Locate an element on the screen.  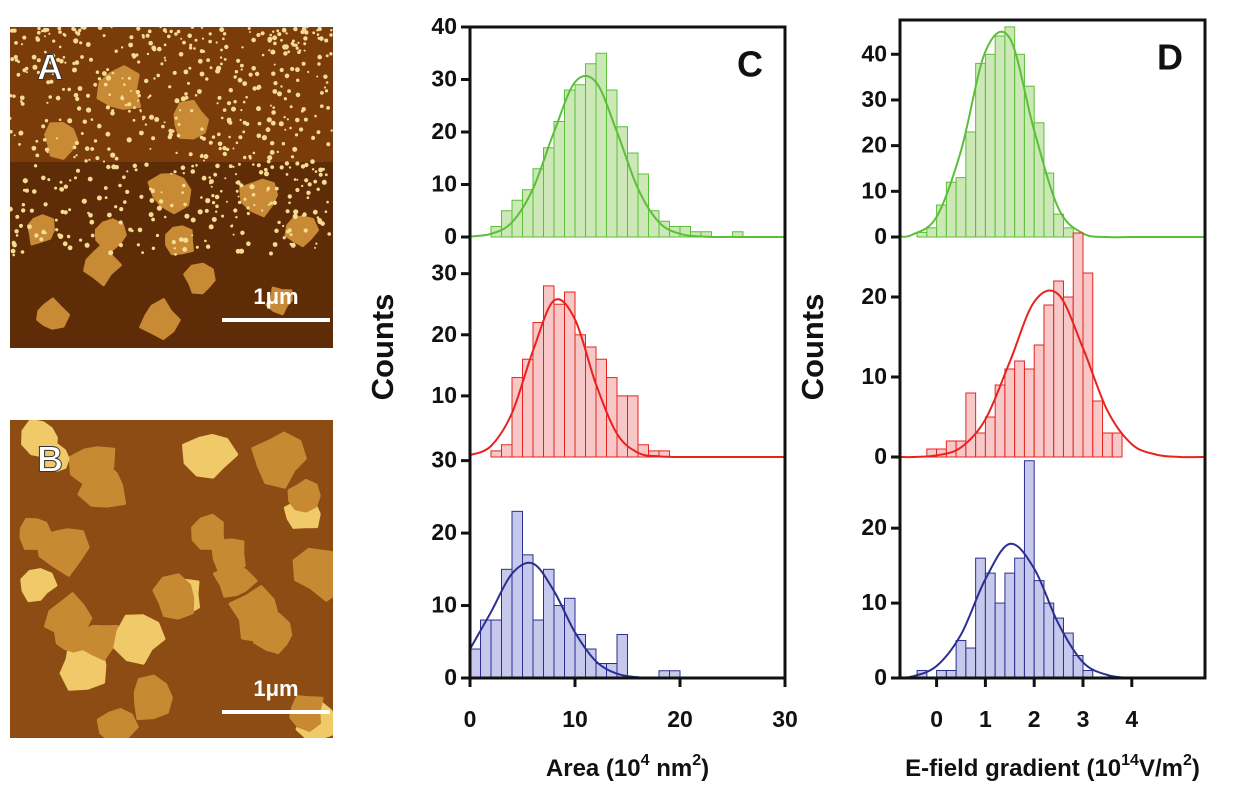
x-tick-label: 2 is located at coordinates (1034, 719).